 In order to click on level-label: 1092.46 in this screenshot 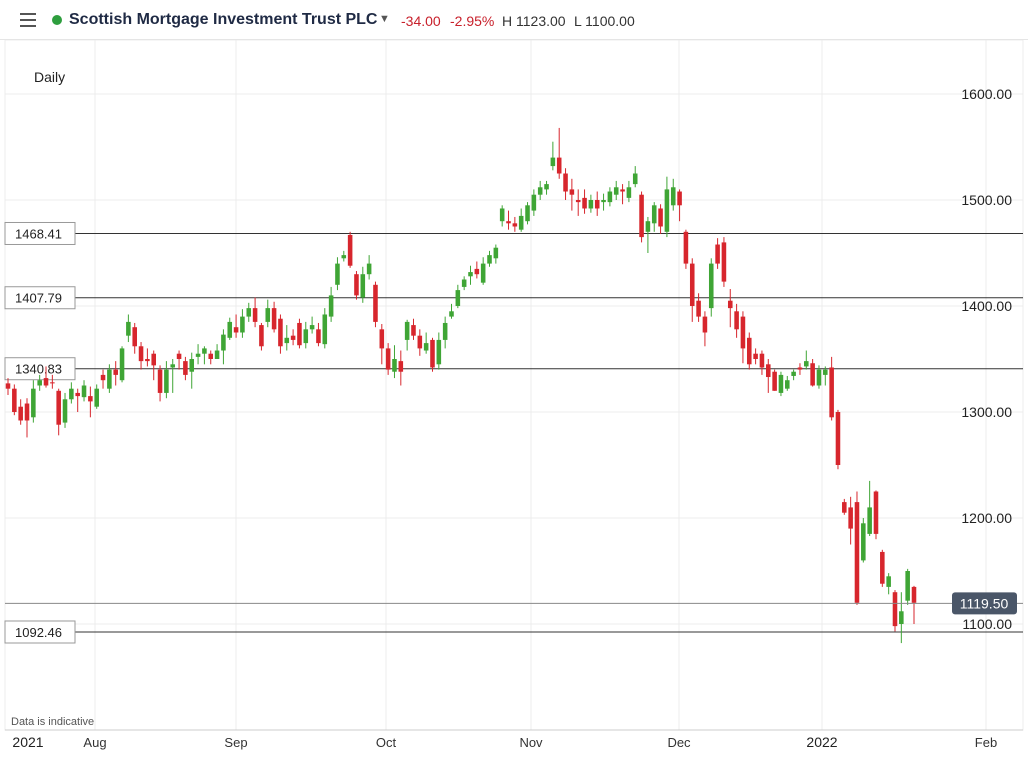, I will do `click(38, 632)`.